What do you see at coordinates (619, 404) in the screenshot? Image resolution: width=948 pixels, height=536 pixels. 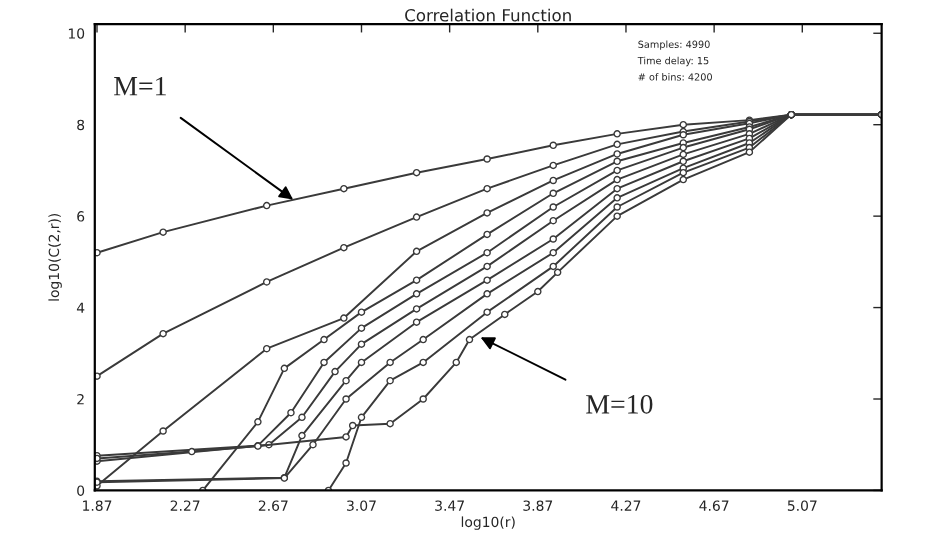 I see `annotation: M=10` at bounding box center [619, 404].